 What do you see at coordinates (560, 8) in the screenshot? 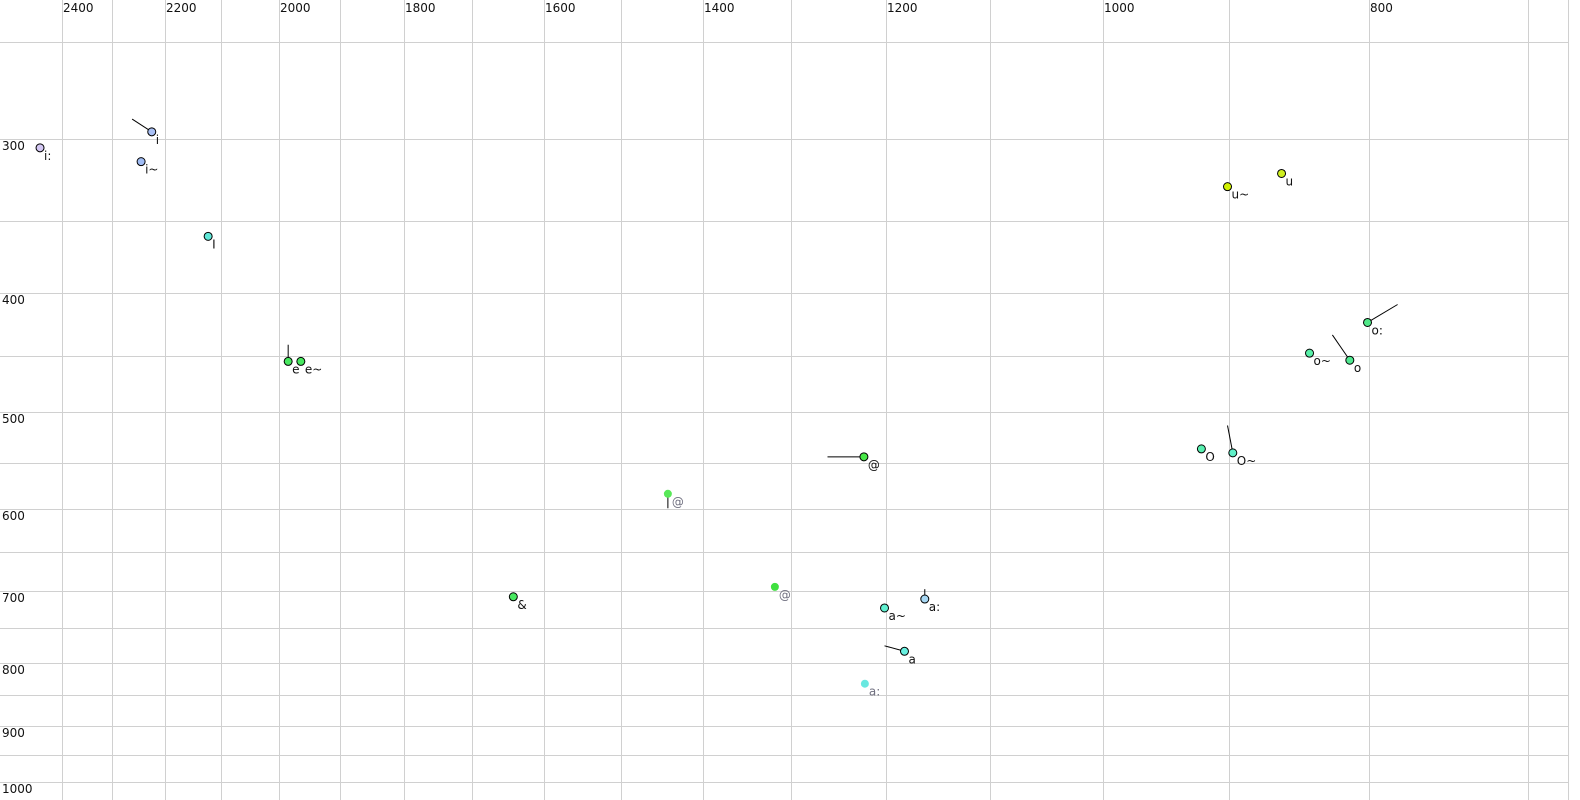
I see `x-tick-label: 1600` at bounding box center [560, 8].